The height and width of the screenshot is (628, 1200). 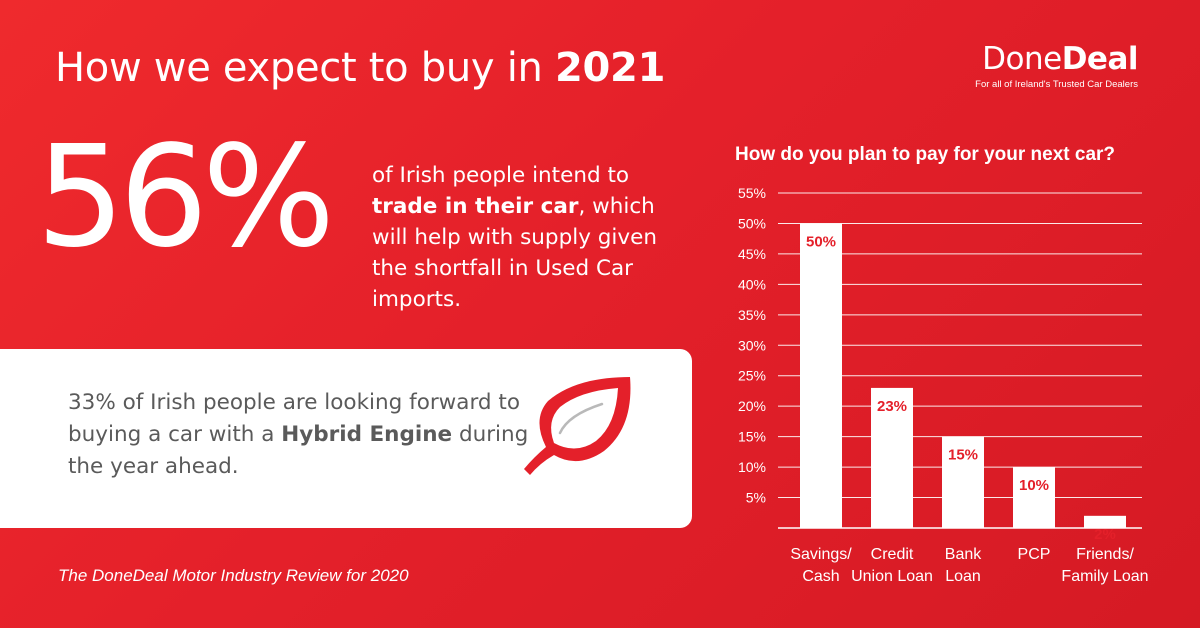 I want to click on x-category-label: PCP, so click(x=1034, y=554).